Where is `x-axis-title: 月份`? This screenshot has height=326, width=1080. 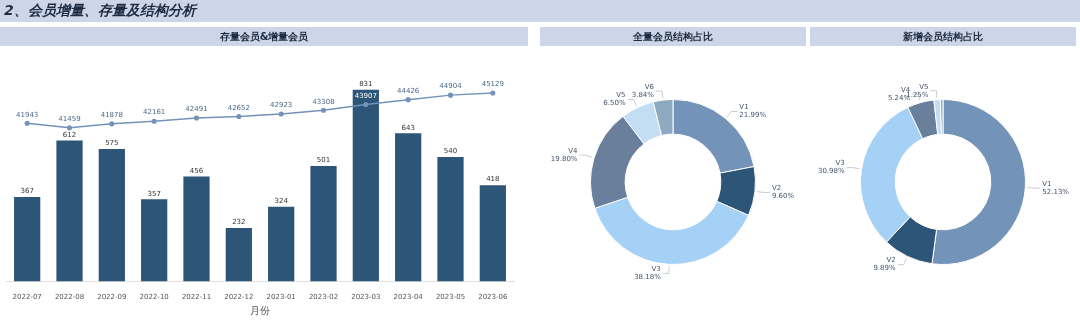
x-axis-title: 月份 is located at coordinates (260, 310).